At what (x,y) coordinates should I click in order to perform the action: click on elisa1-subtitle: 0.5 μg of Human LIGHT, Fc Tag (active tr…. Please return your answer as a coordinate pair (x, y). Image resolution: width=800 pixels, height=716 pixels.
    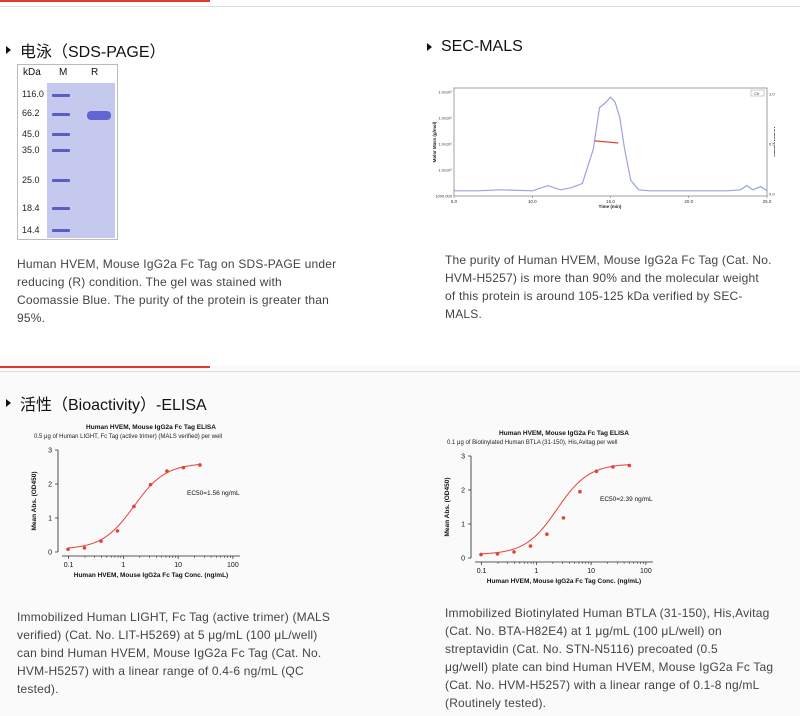
    Looking at the image, I should click on (128, 437).